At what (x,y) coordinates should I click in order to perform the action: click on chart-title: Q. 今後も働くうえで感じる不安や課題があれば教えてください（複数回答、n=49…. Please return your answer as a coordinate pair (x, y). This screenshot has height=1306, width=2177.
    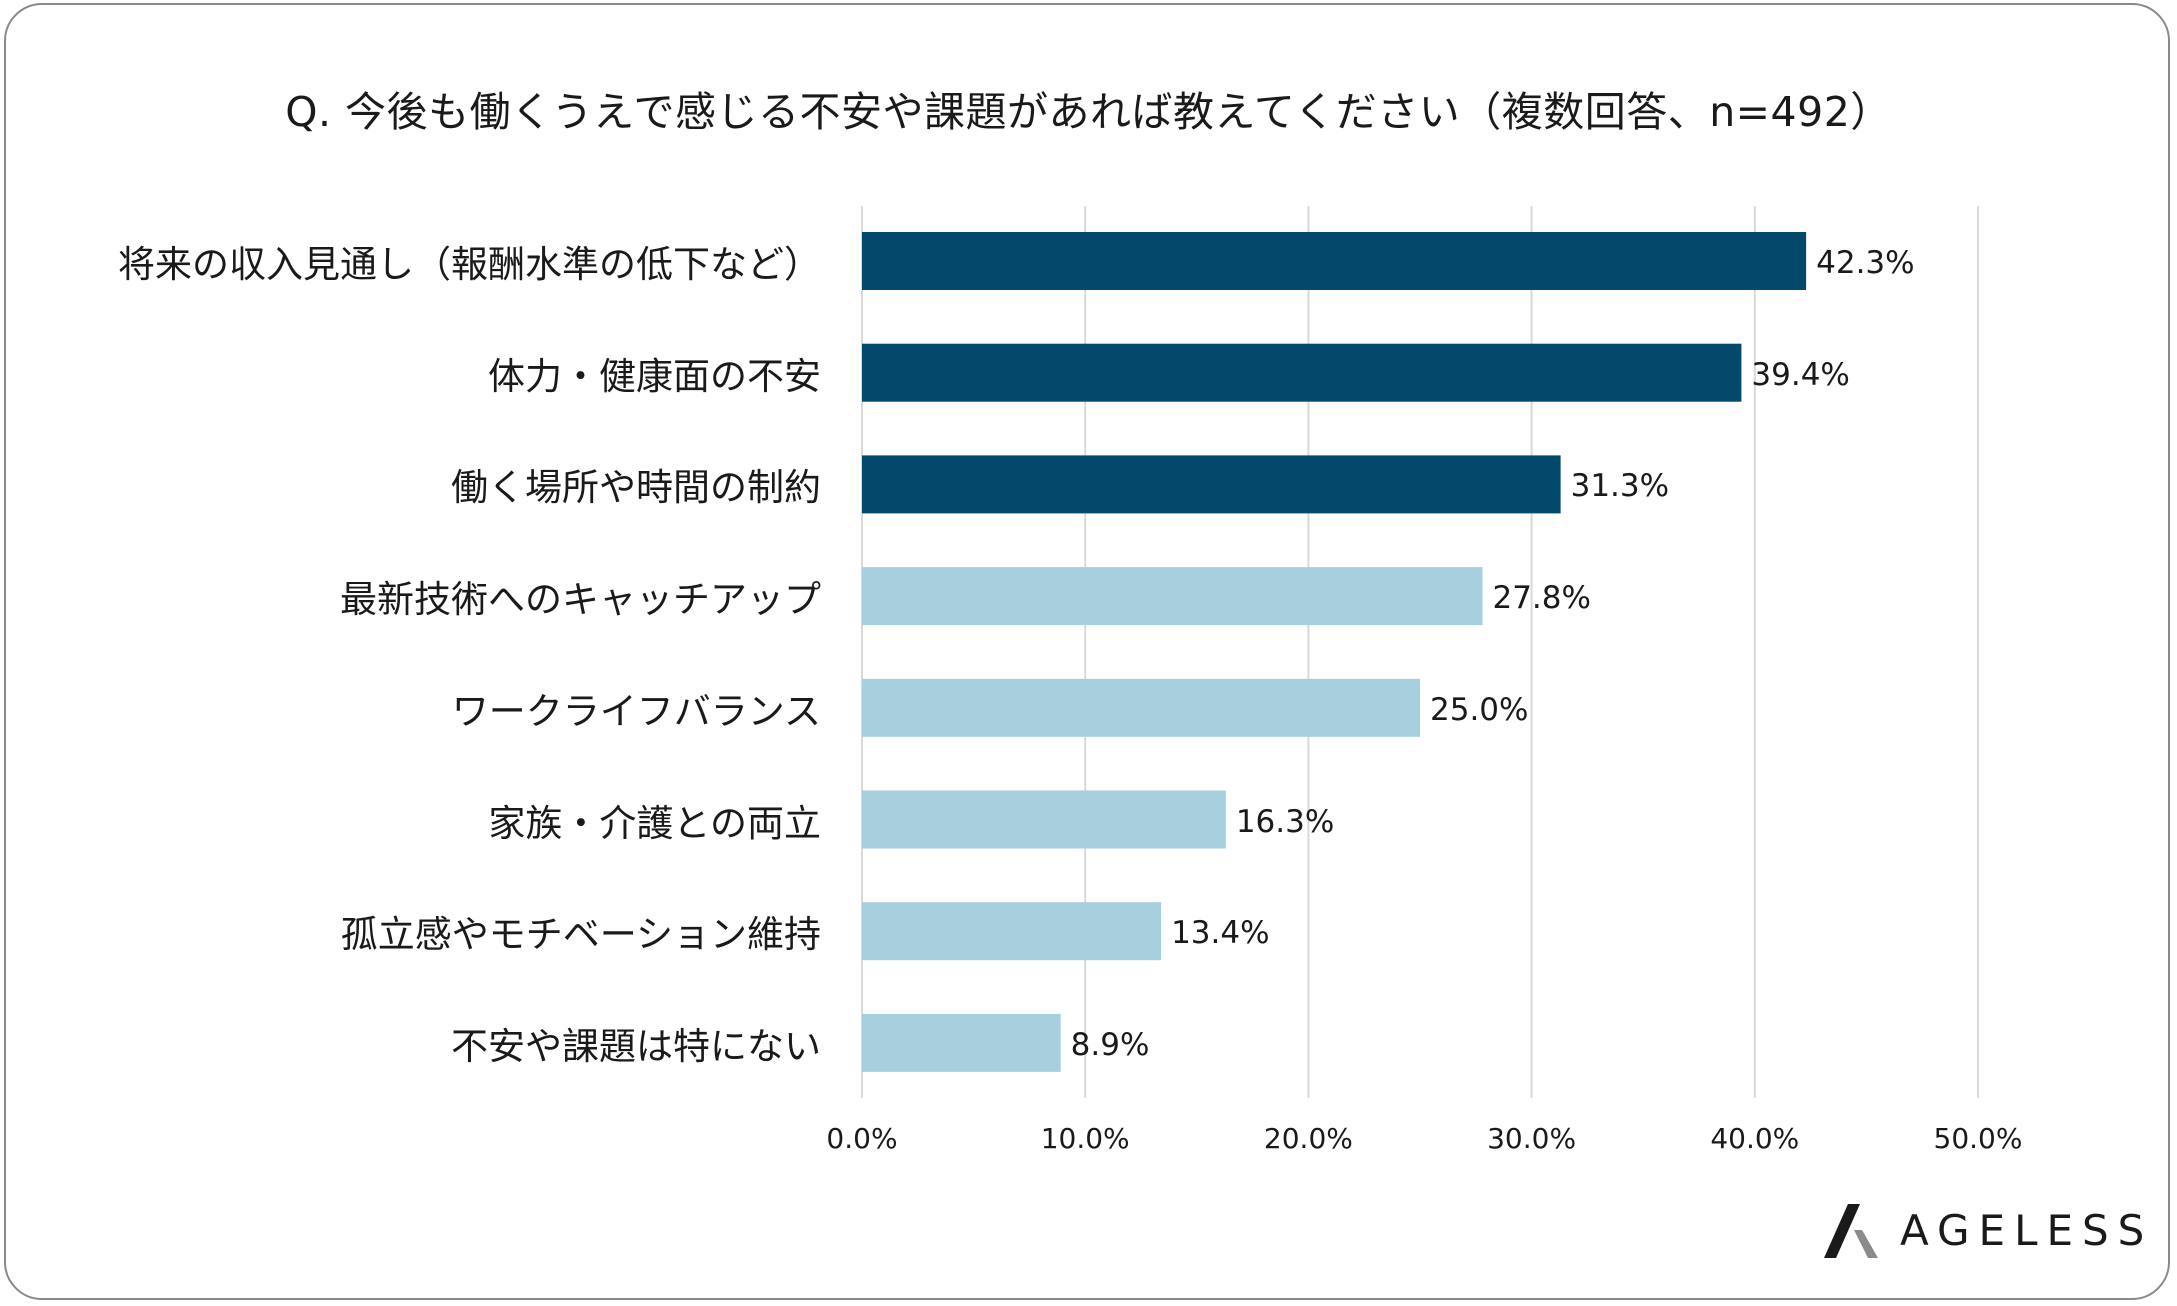
    Looking at the image, I should click on (1088, 112).